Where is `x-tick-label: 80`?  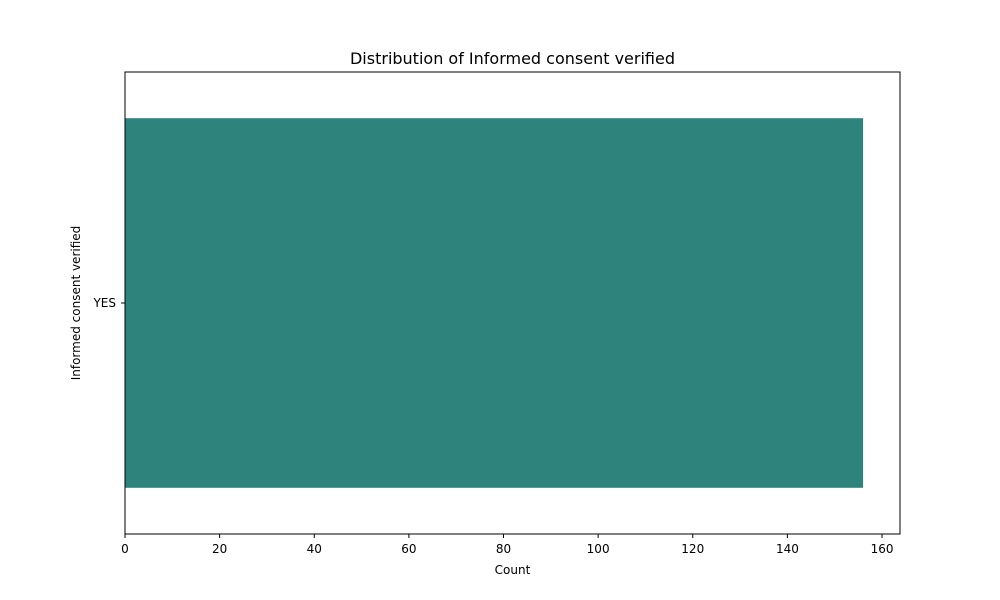 x-tick-label: 80 is located at coordinates (503, 549).